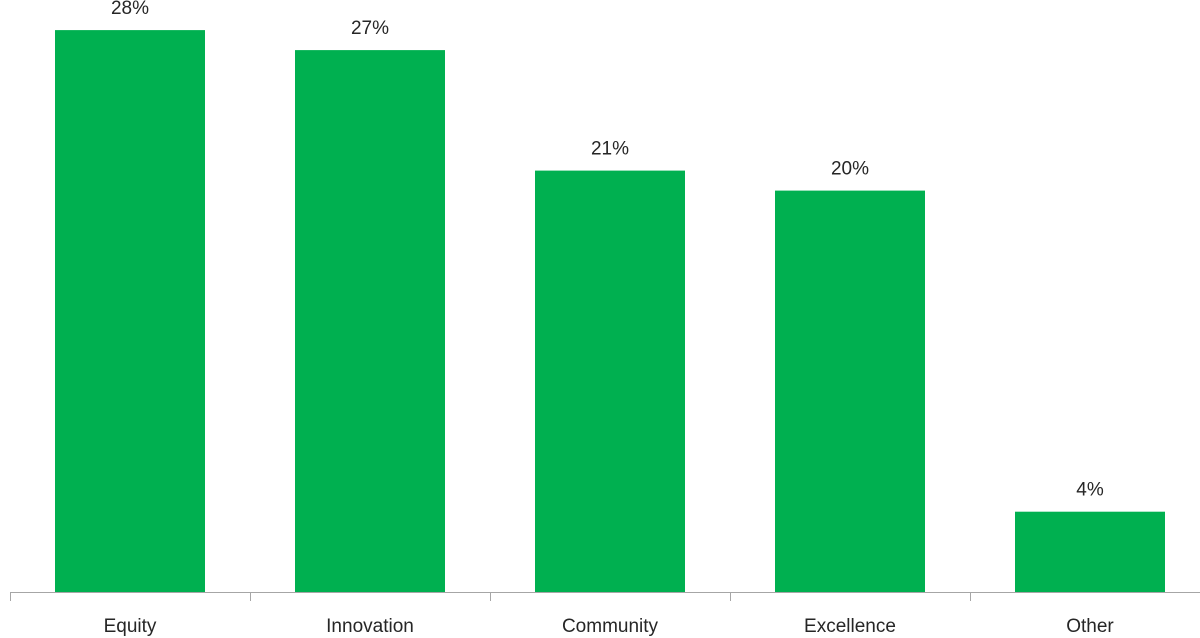  I want to click on data-label-community: 21%, so click(610, 149).